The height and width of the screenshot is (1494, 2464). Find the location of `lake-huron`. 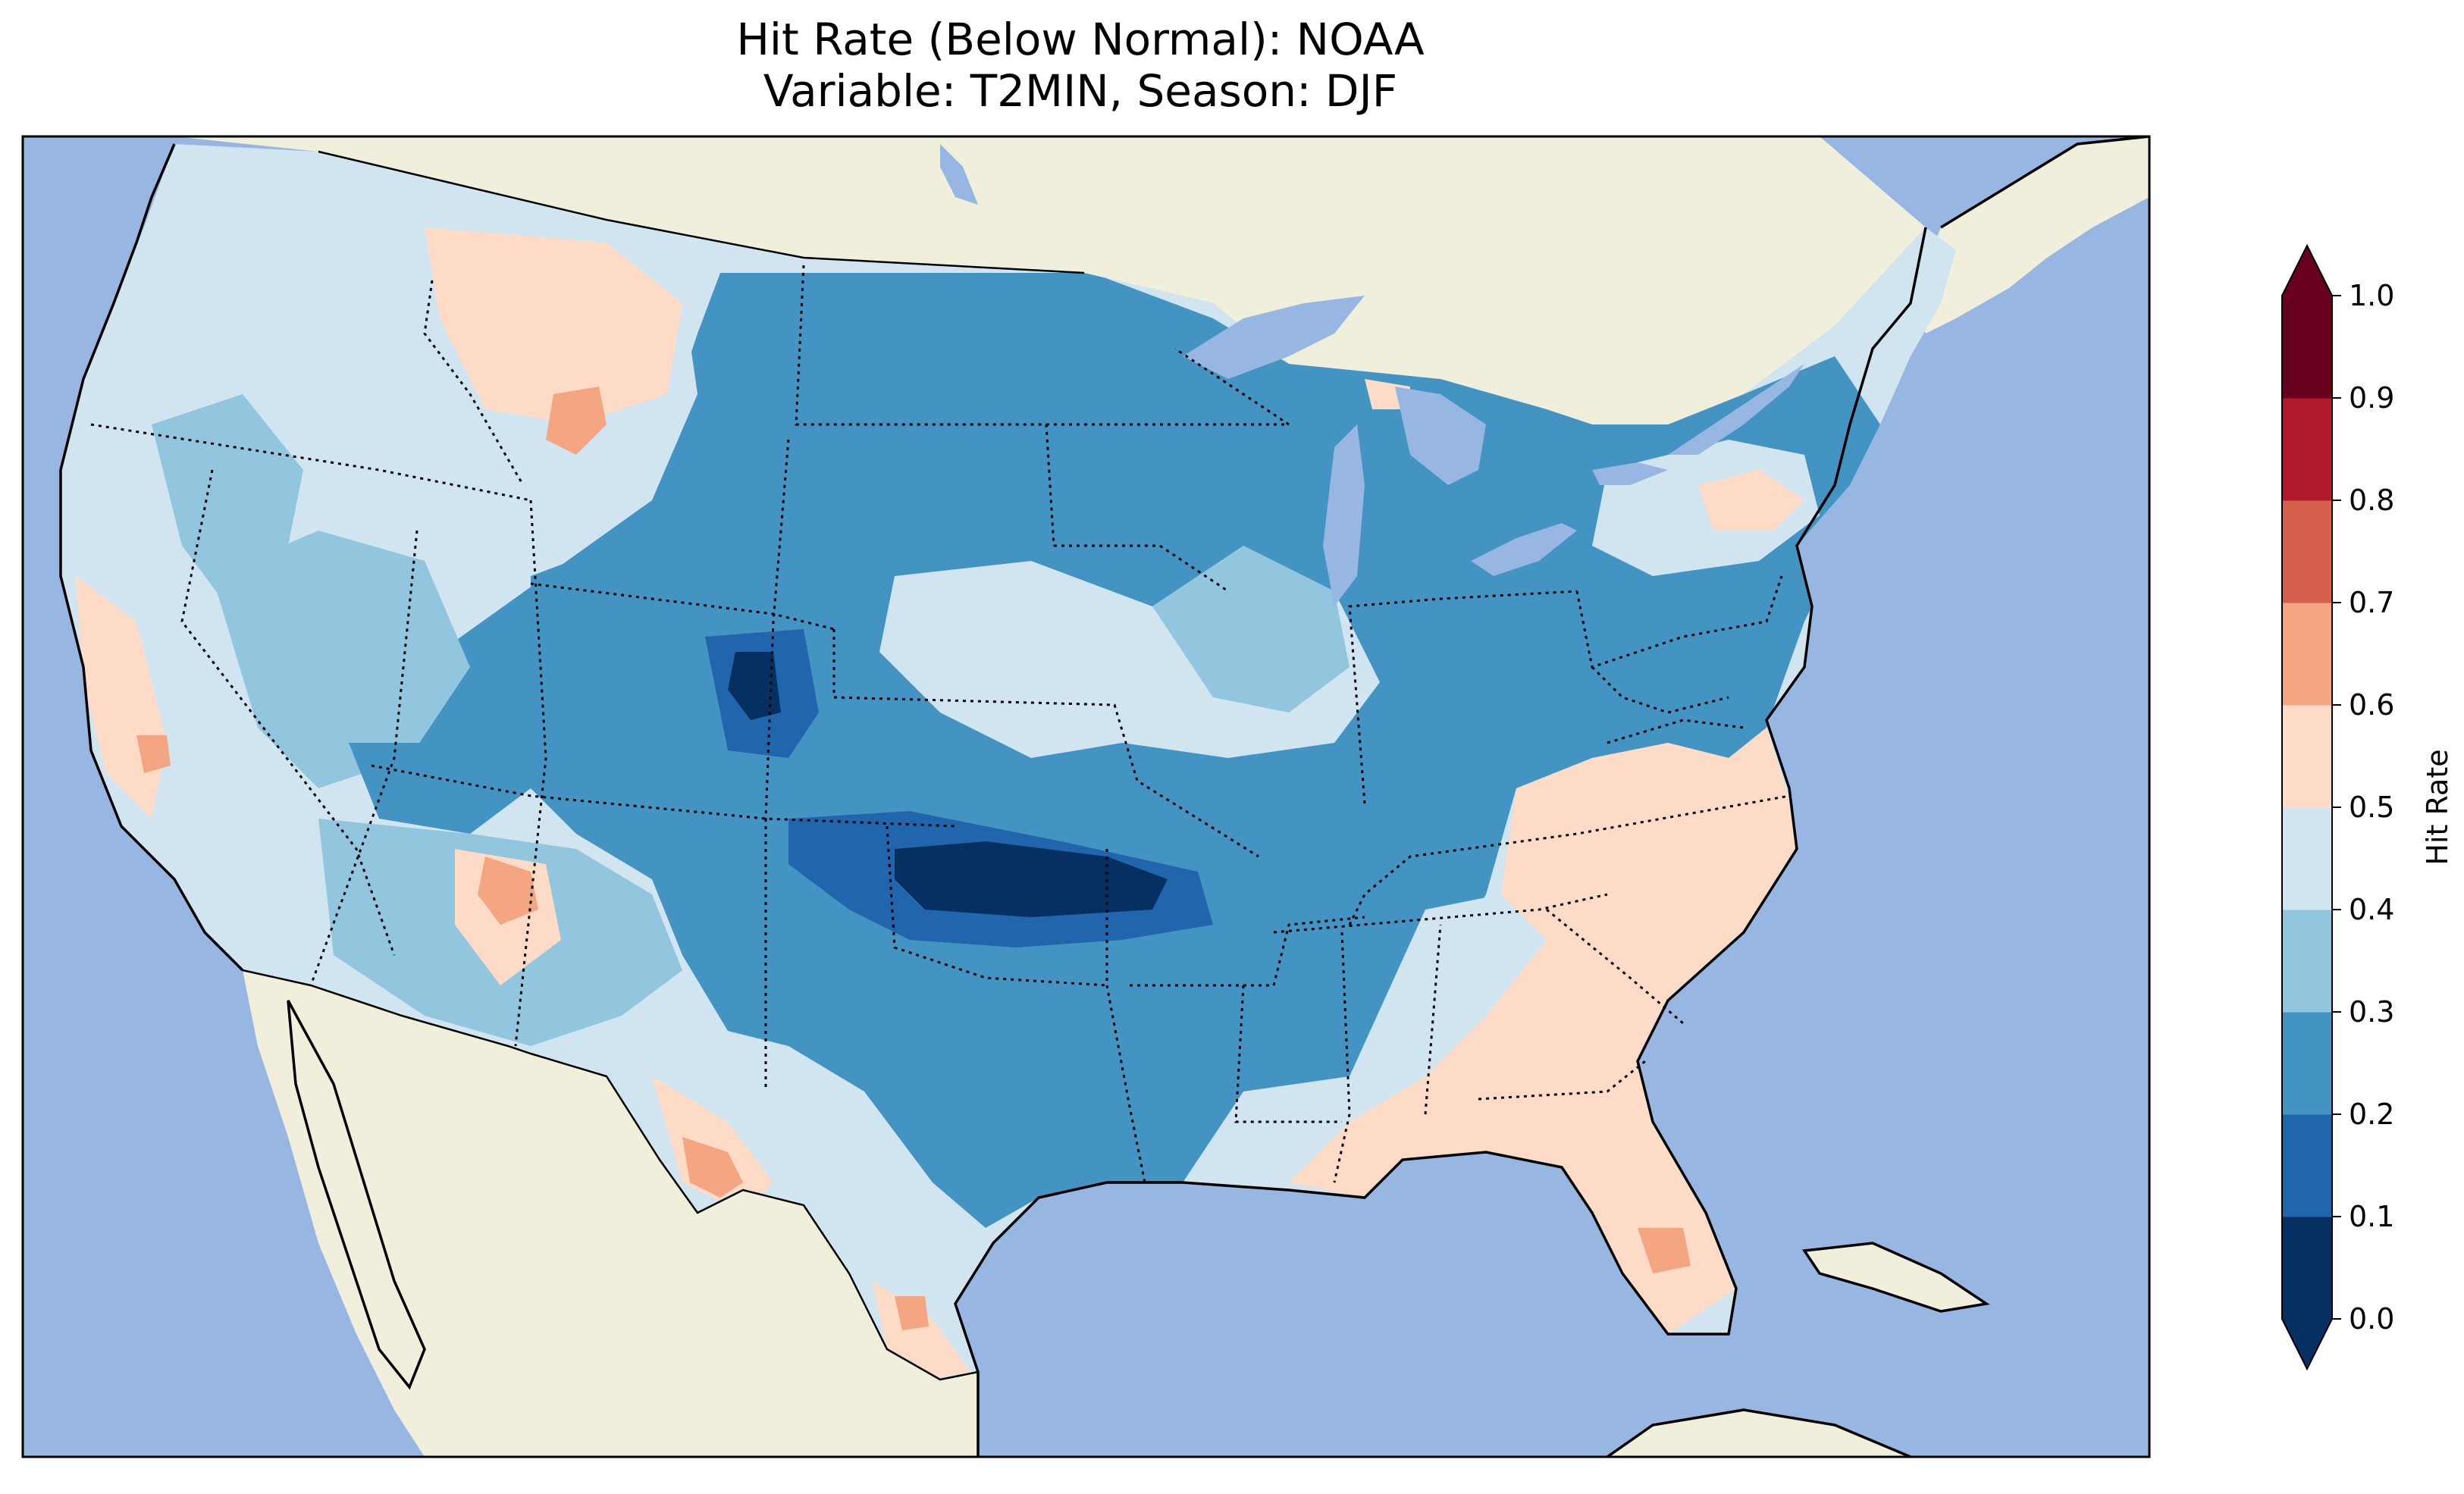

lake-huron is located at coordinates (1441, 436).